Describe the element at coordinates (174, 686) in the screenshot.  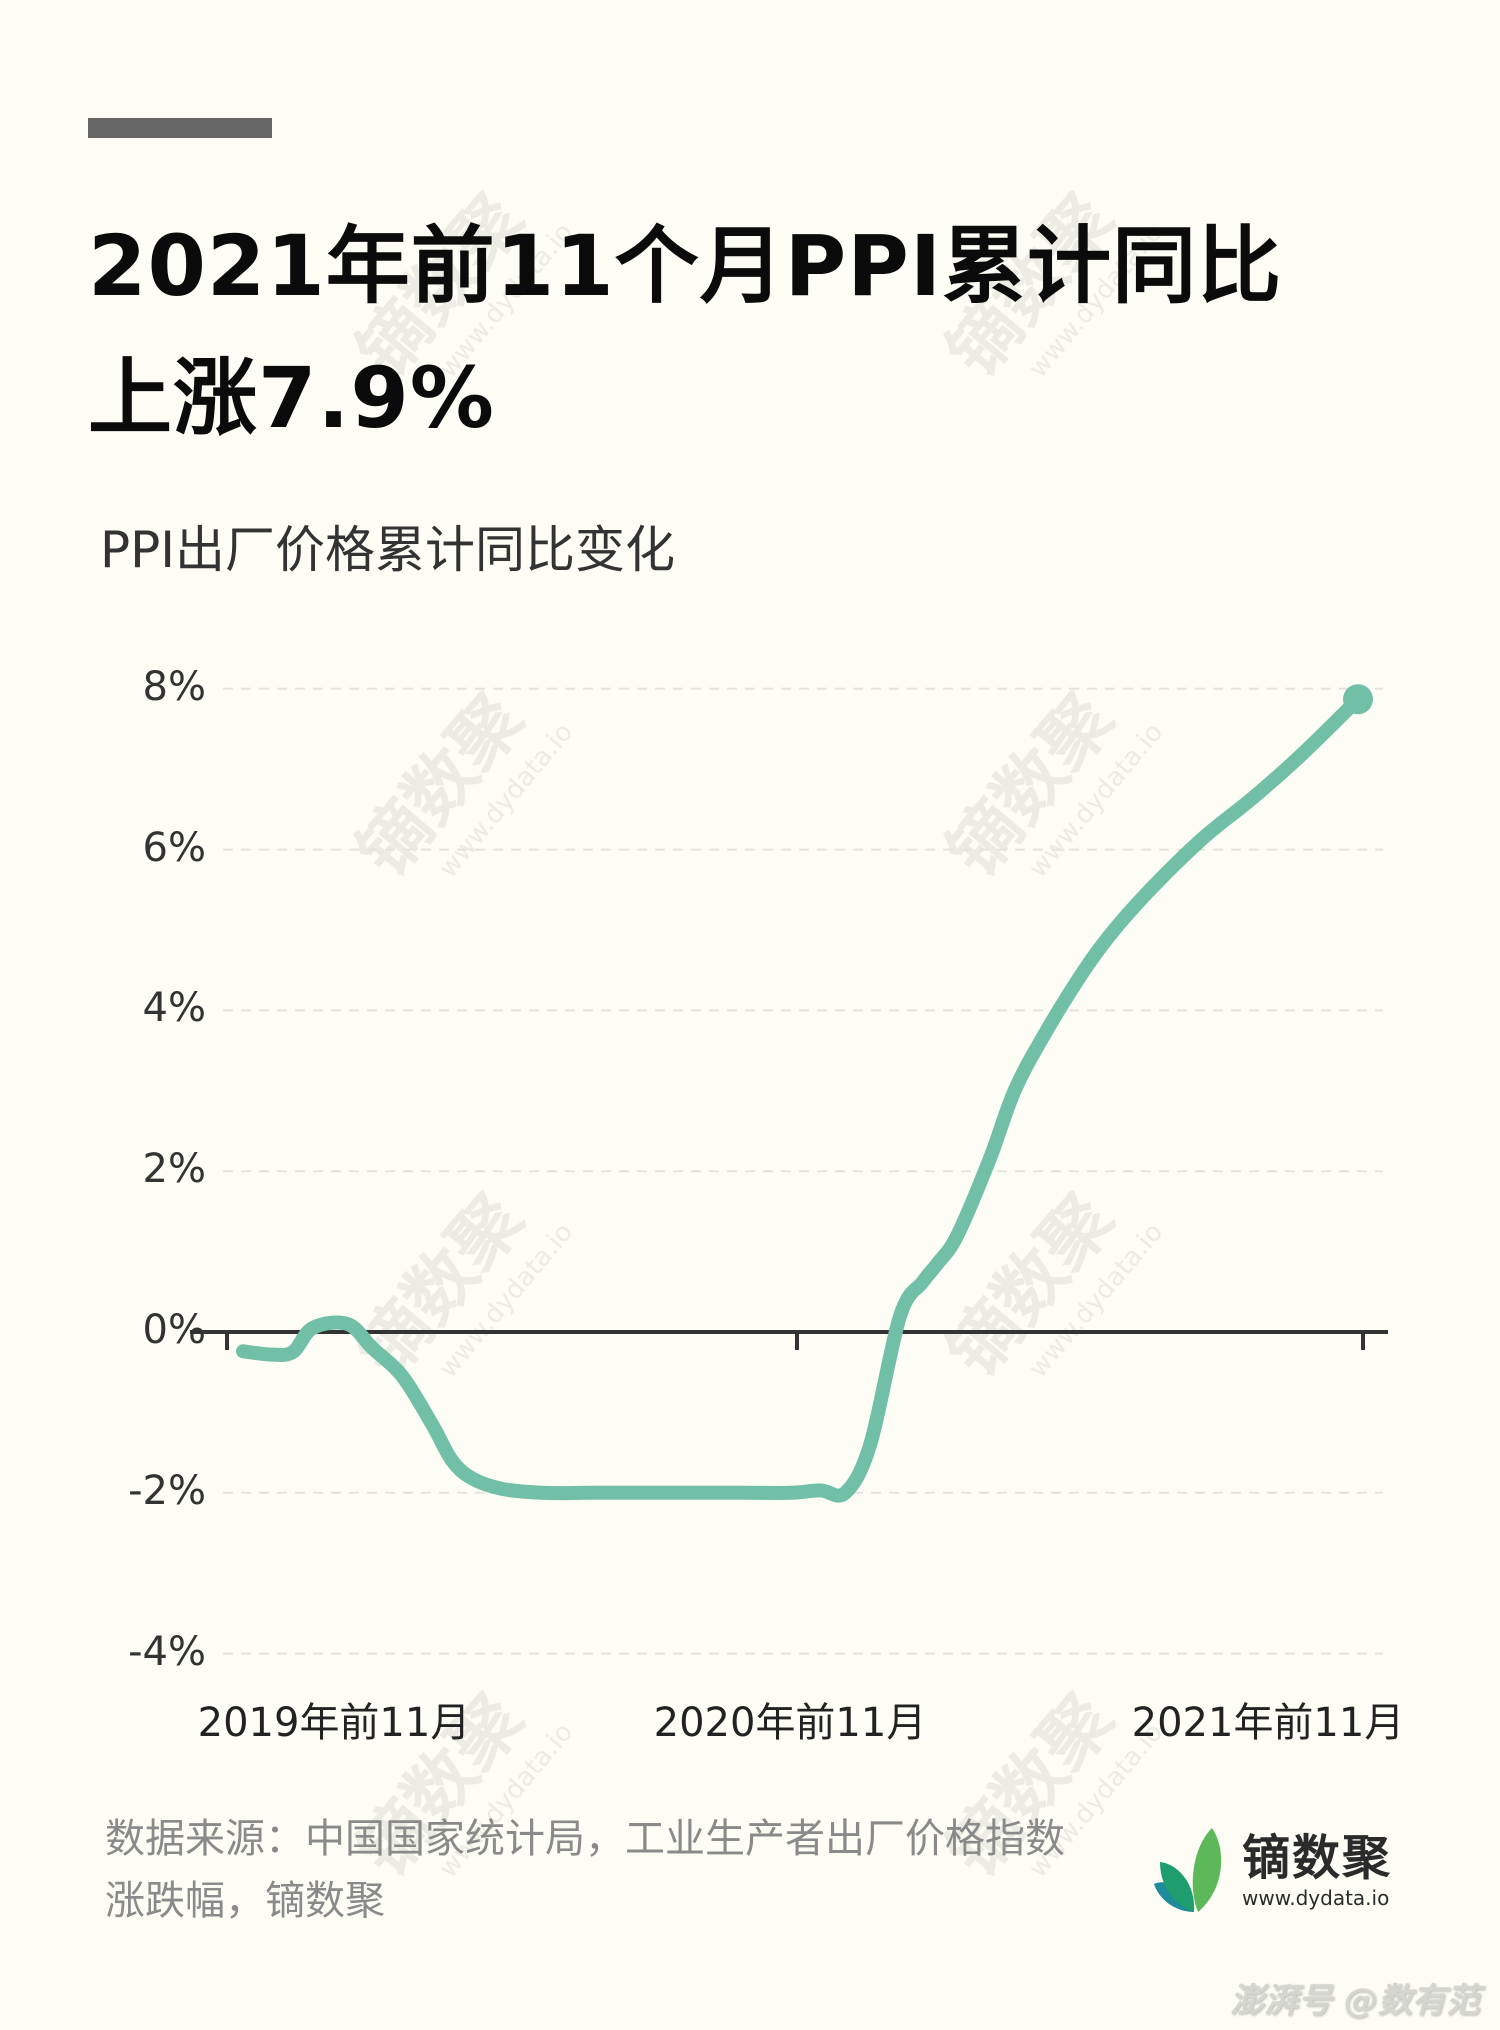
I see `y-tick-label: 8%` at that location.